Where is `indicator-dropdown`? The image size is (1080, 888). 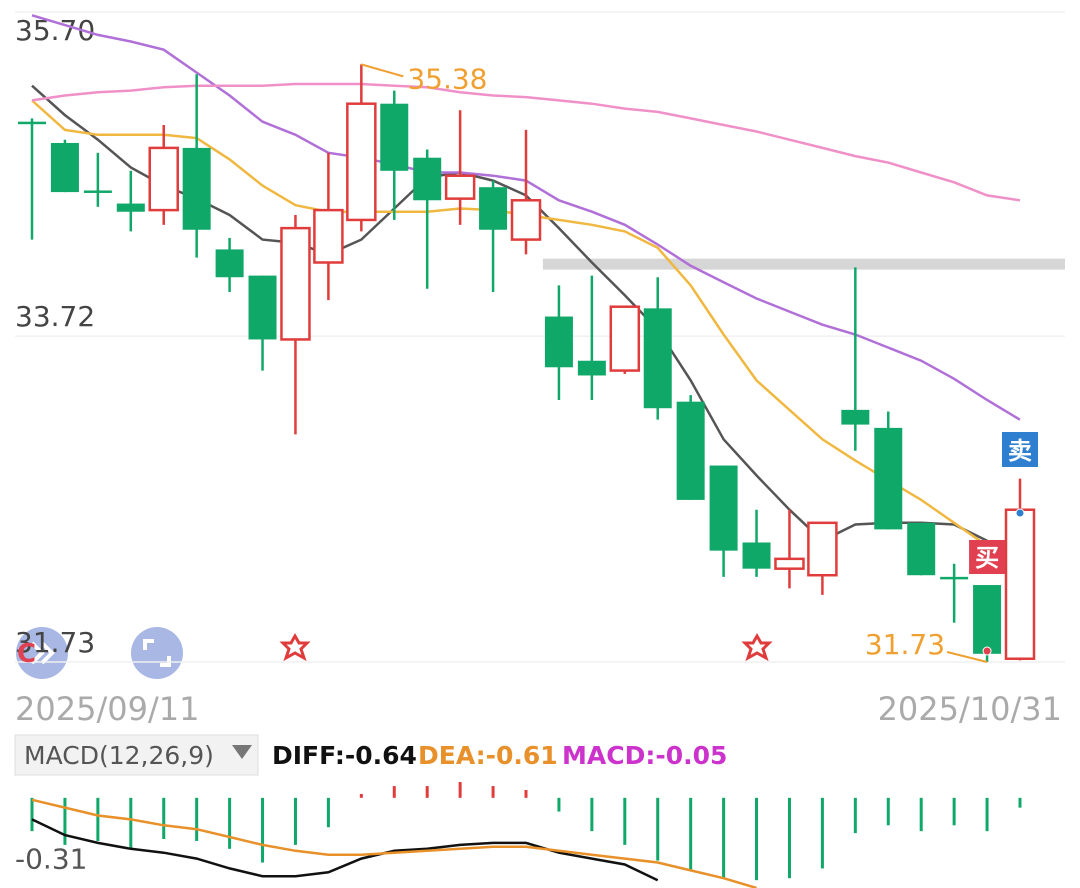 indicator-dropdown is located at coordinates (136, 755).